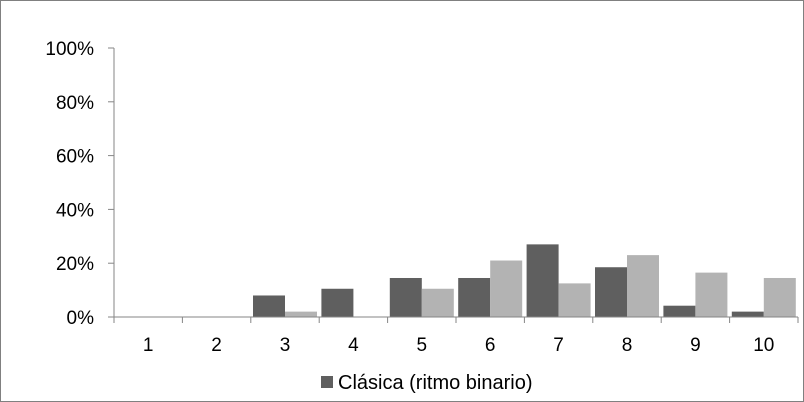 This screenshot has height=402, width=804. I want to click on x-tick-label: 3, so click(285, 345).